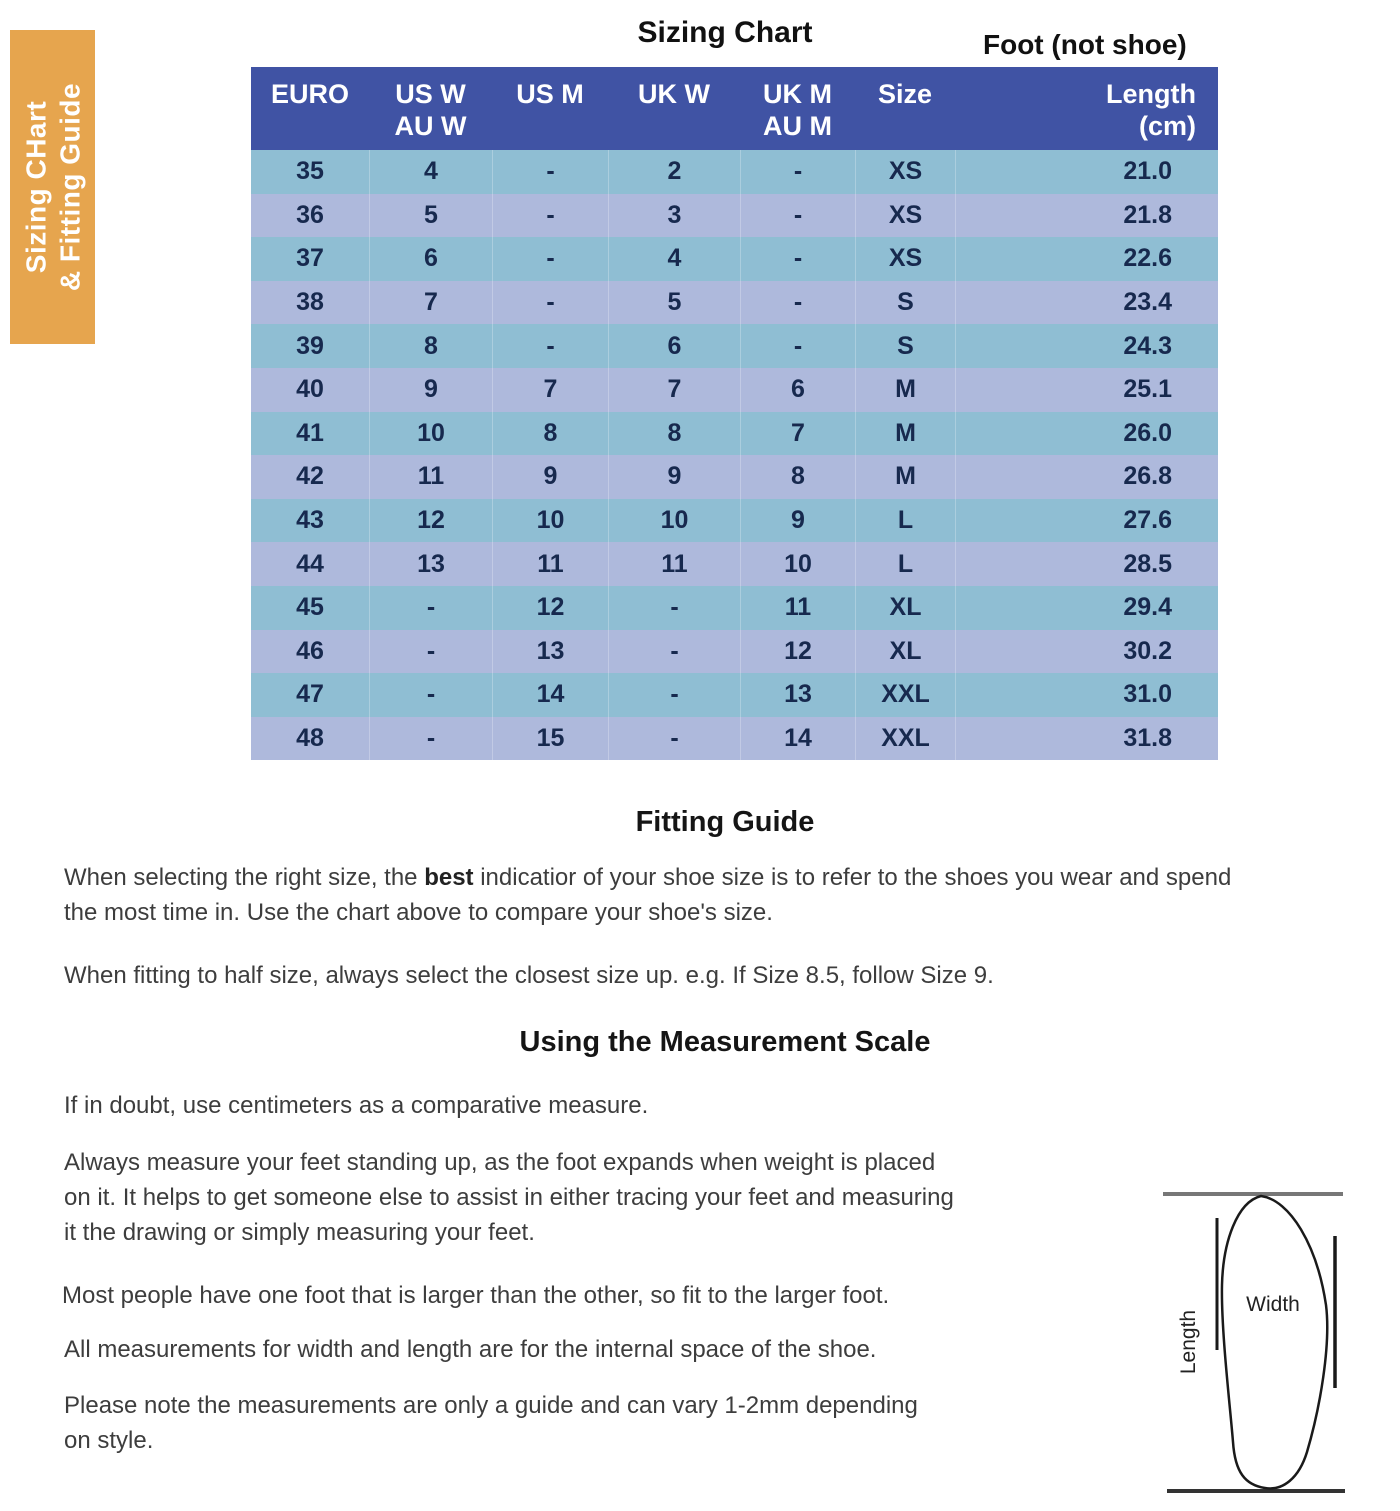  What do you see at coordinates (1086, 477) in the screenshot?
I see `table-cell: 26.8` at bounding box center [1086, 477].